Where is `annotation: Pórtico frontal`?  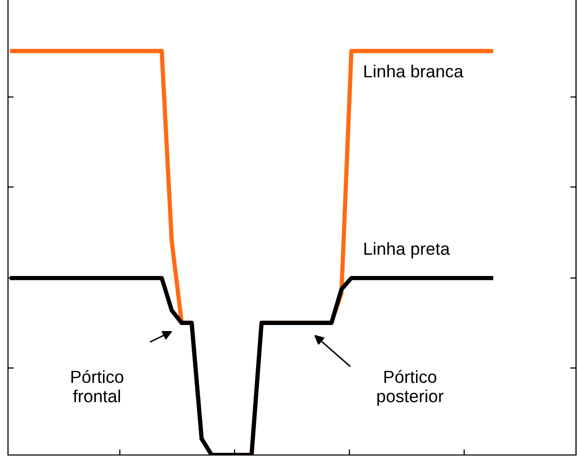 annotation: Pórtico frontal is located at coordinates (97, 386).